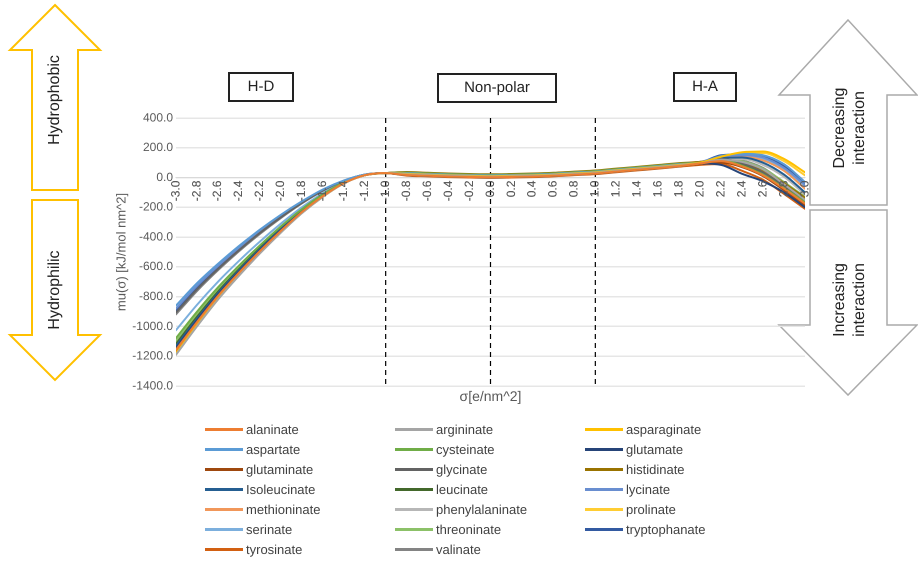 This screenshot has height=561, width=918. Describe the element at coordinates (469, 529) in the screenshot. I see `legend-label: threoninate` at that location.